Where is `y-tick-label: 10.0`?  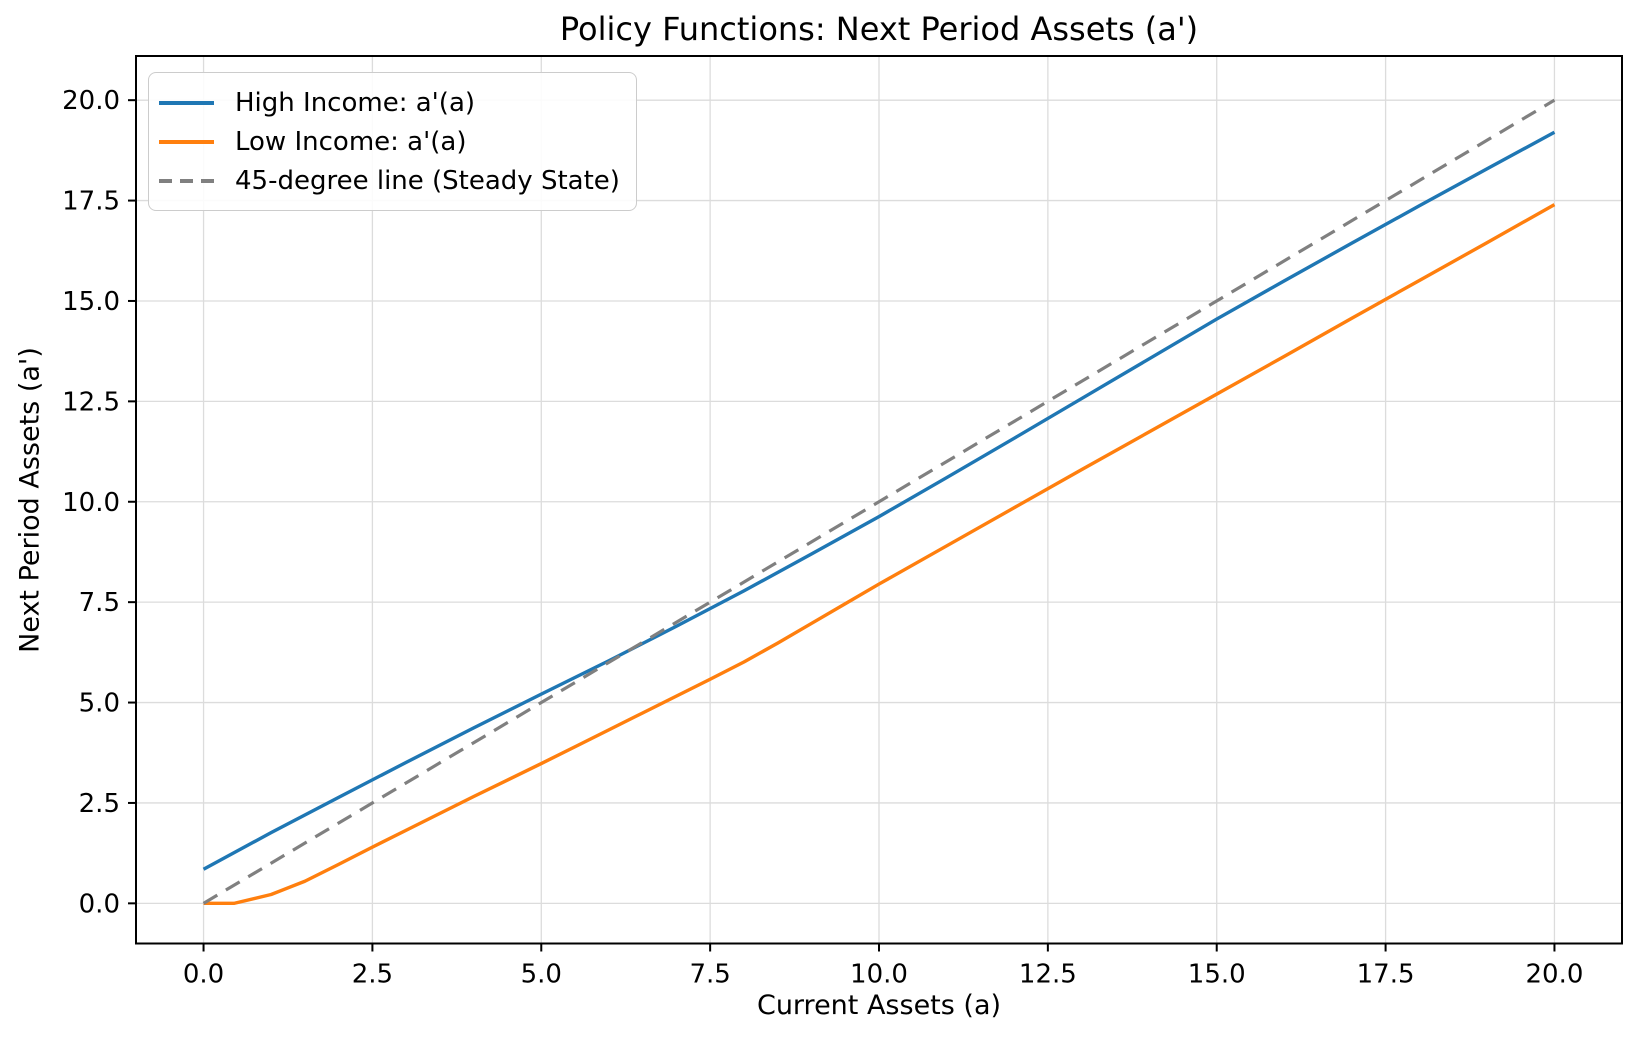
y-tick-label: 10.0 is located at coordinates (91, 503).